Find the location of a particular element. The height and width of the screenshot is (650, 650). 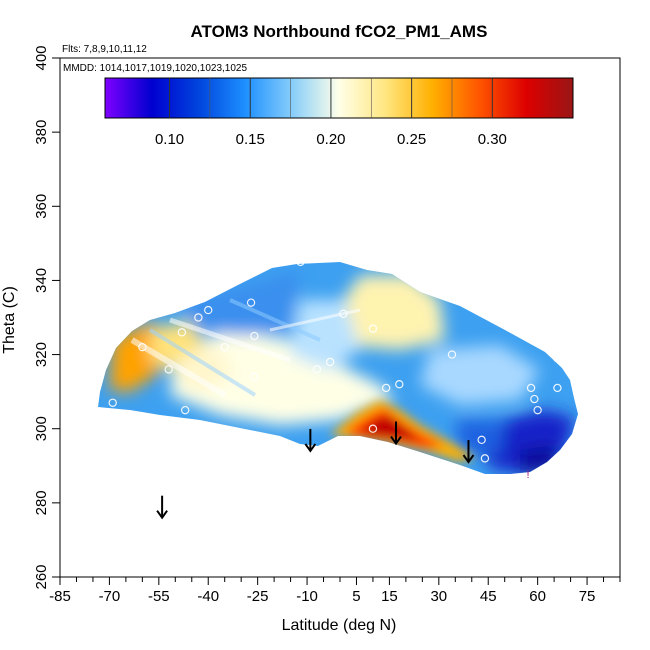

colorbar is located at coordinates (339, 98).